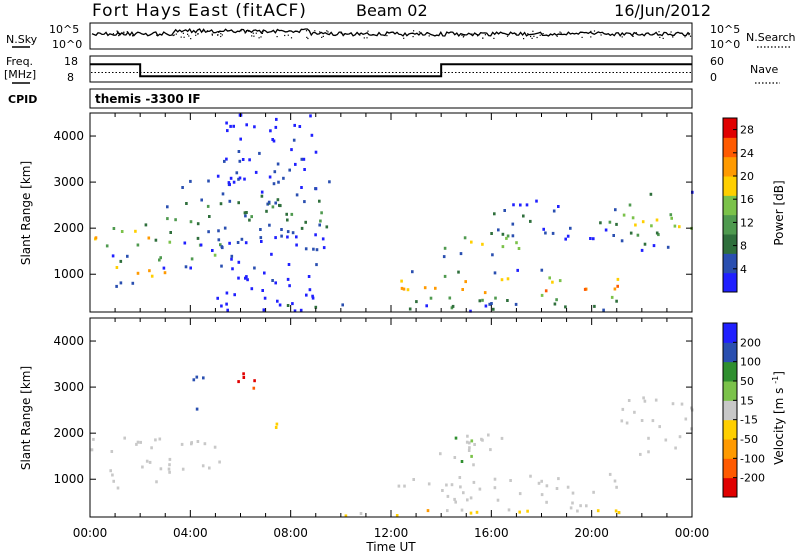  Describe the element at coordinates (749, 439) in the screenshot. I see `velocity-colorbar-tick-label: -50` at that location.